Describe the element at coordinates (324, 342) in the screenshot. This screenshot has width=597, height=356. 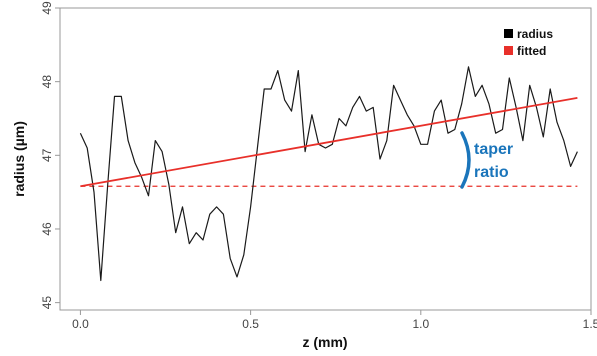
I see `x-axis-label: z (mm)` at that location.